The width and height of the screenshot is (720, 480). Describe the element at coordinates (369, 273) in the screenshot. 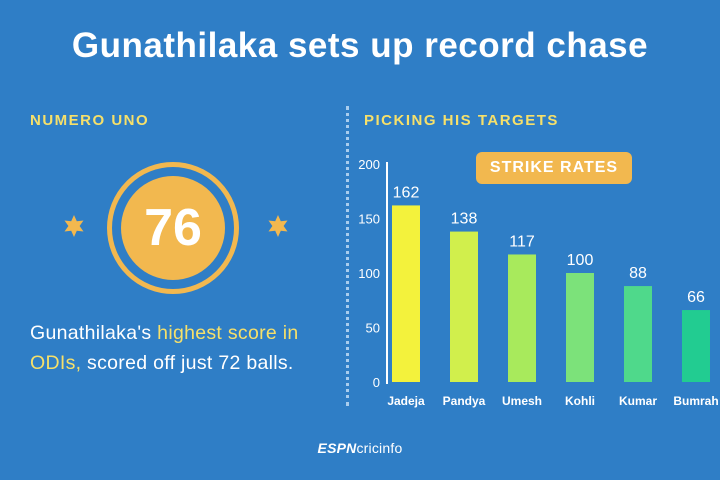

I see `y-tick-label: 100` at that location.